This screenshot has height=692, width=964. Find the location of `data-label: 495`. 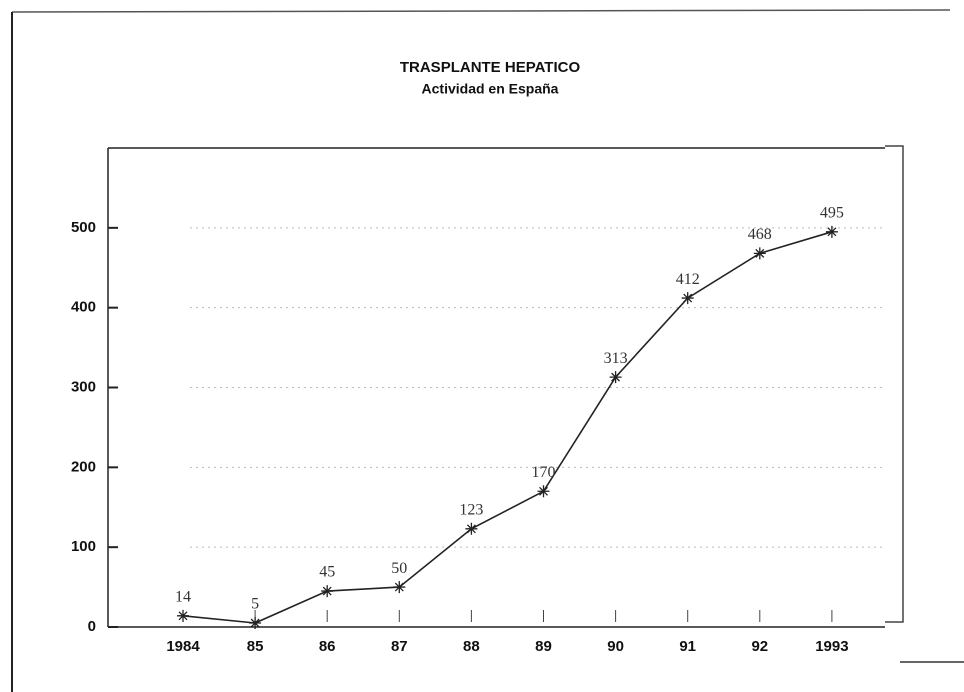

data-label: 495 is located at coordinates (832, 212).